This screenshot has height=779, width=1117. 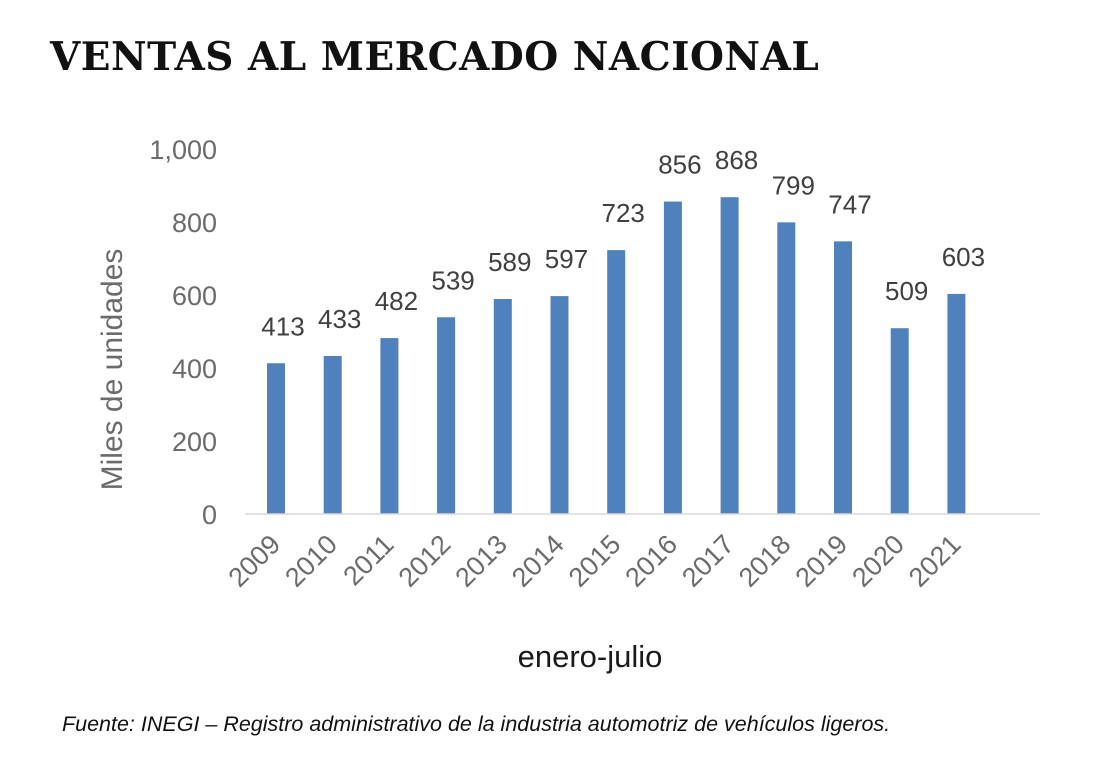 I want to click on x-tick-label-2011: 2011, so click(x=368, y=560).